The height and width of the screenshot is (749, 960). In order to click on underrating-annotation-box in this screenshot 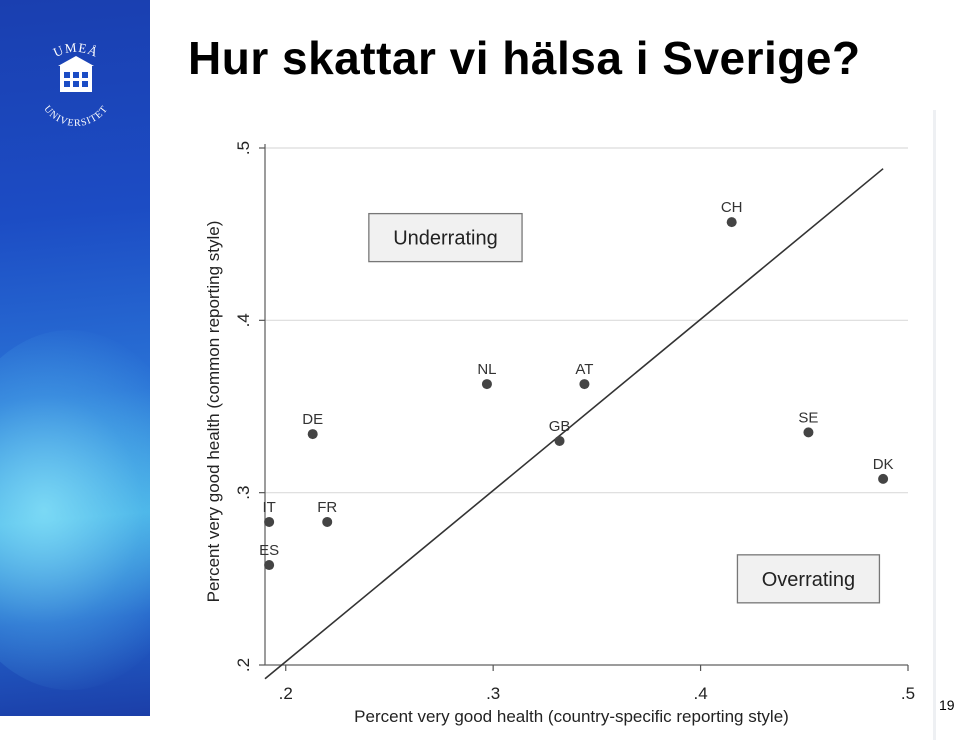, I will do `click(445, 237)`.